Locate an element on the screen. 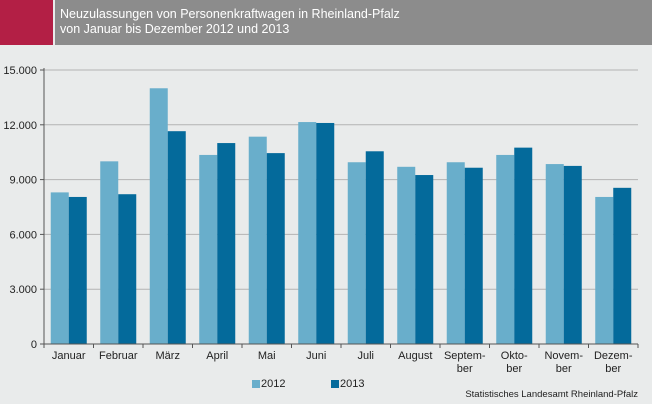 This screenshot has width=652, height=404. legend-label-2012: 2012 is located at coordinates (273, 384).